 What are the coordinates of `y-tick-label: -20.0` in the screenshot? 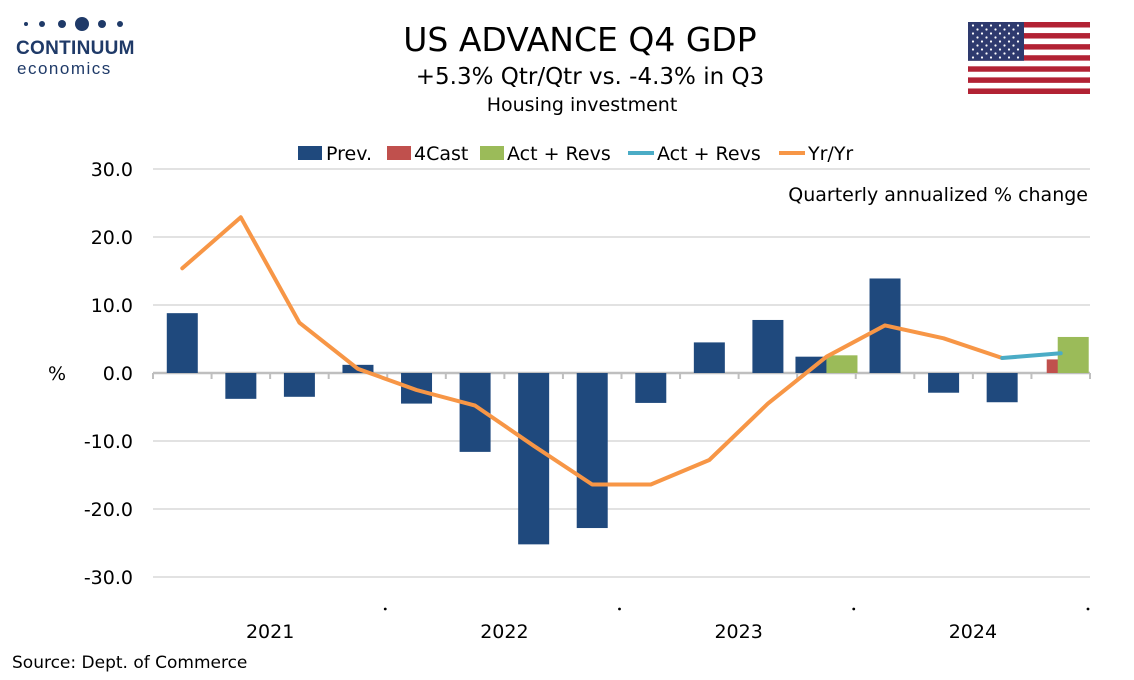 It's located at (108, 510).